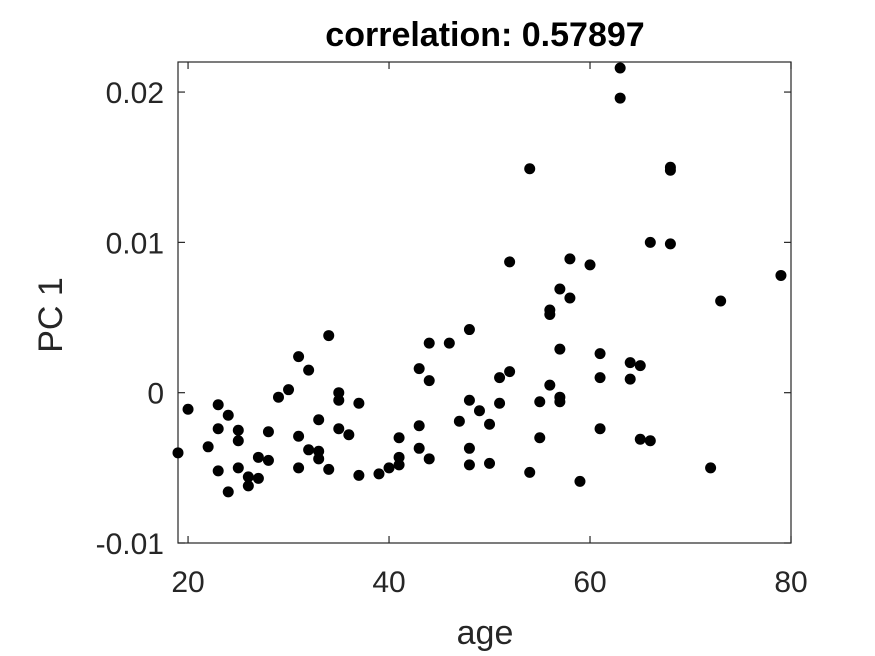 This screenshot has height=656, width=875. Describe the element at coordinates (51, 315) in the screenshot. I see `y-axis-label: PC 1` at that location.